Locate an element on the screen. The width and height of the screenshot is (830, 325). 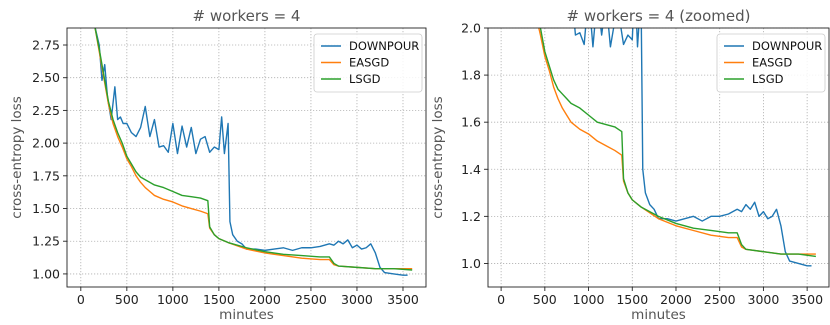
y-tick-label: 1.00 is located at coordinates (46, 273).